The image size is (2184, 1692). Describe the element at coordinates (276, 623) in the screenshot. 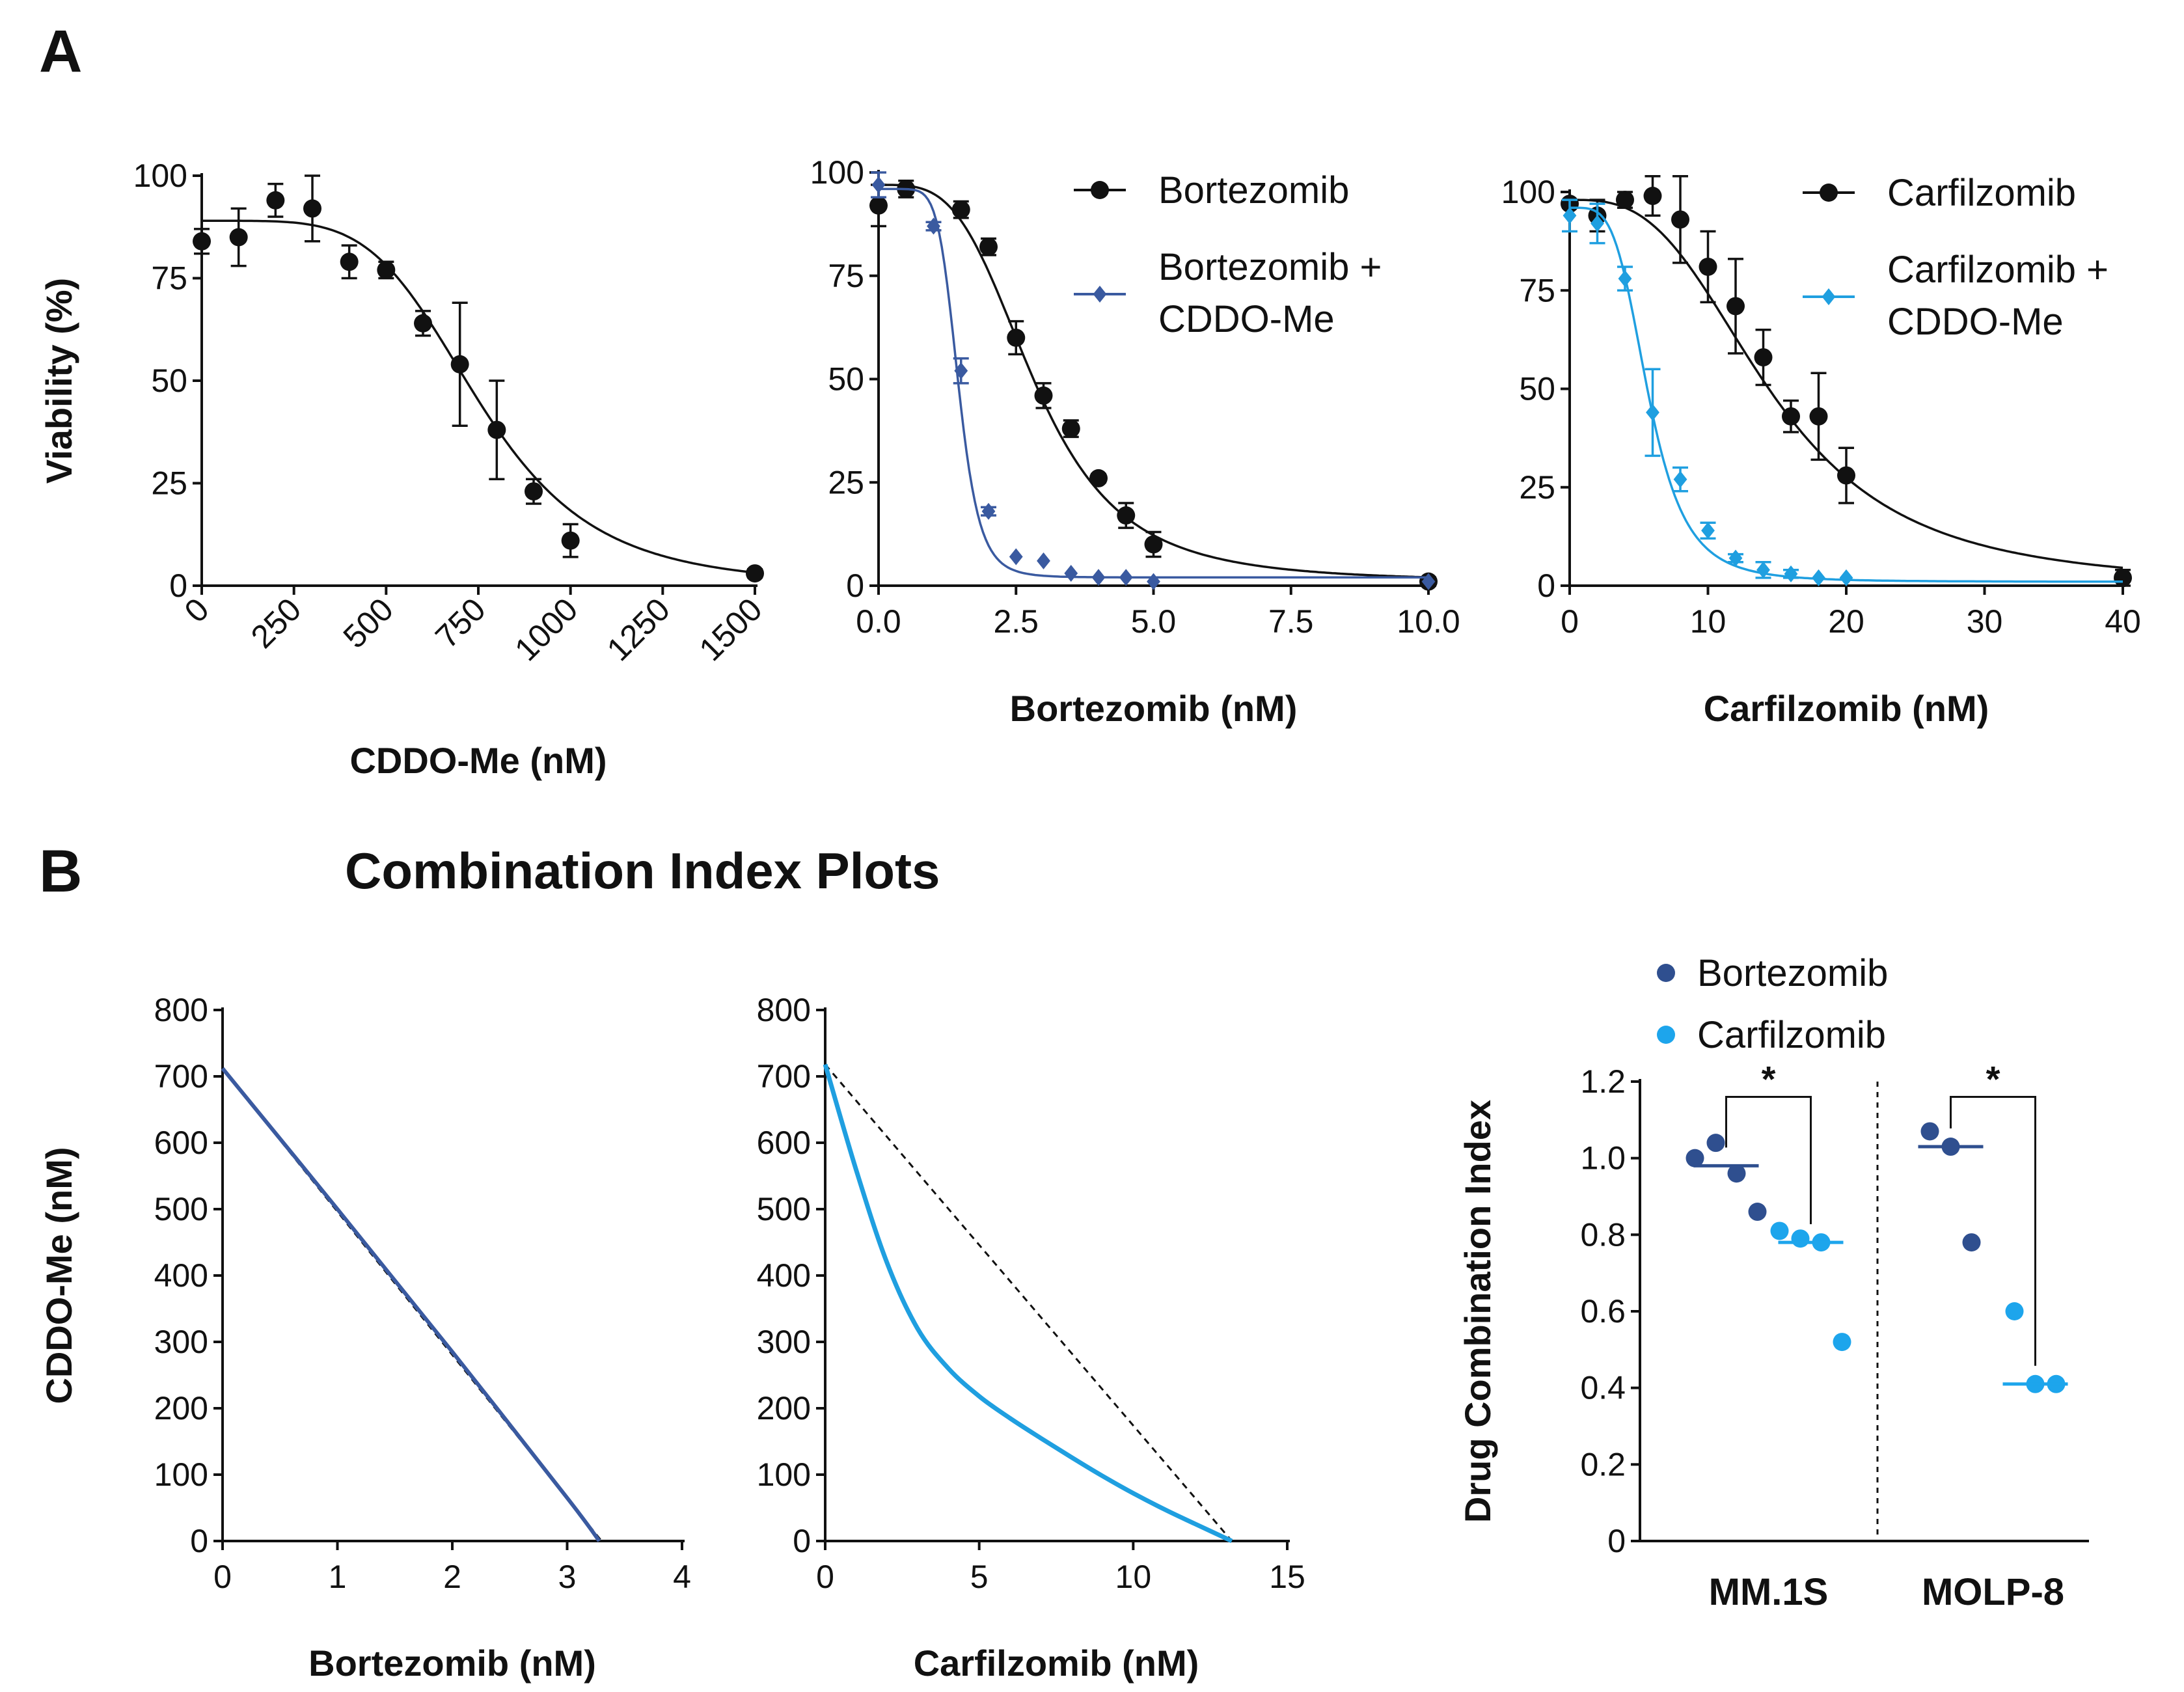

I see `x-tick-label: 250` at that location.